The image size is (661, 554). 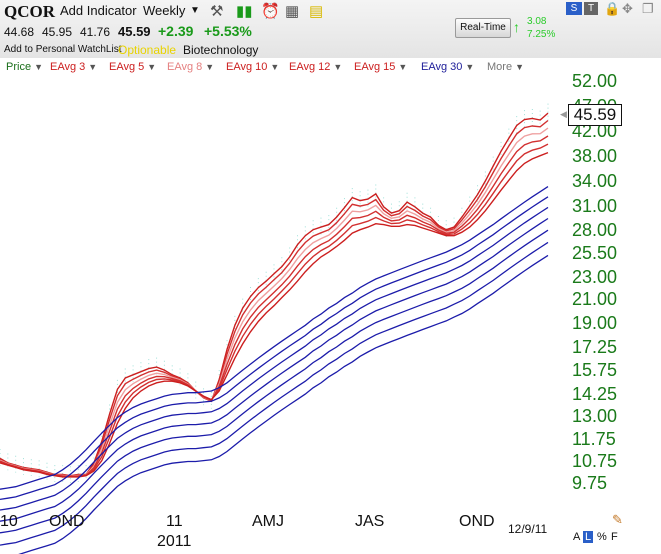 What do you see at coordinates (595, 370) in the screenshot?
I see `y-tick-label: 15.75` at bounding box center [595, 370].